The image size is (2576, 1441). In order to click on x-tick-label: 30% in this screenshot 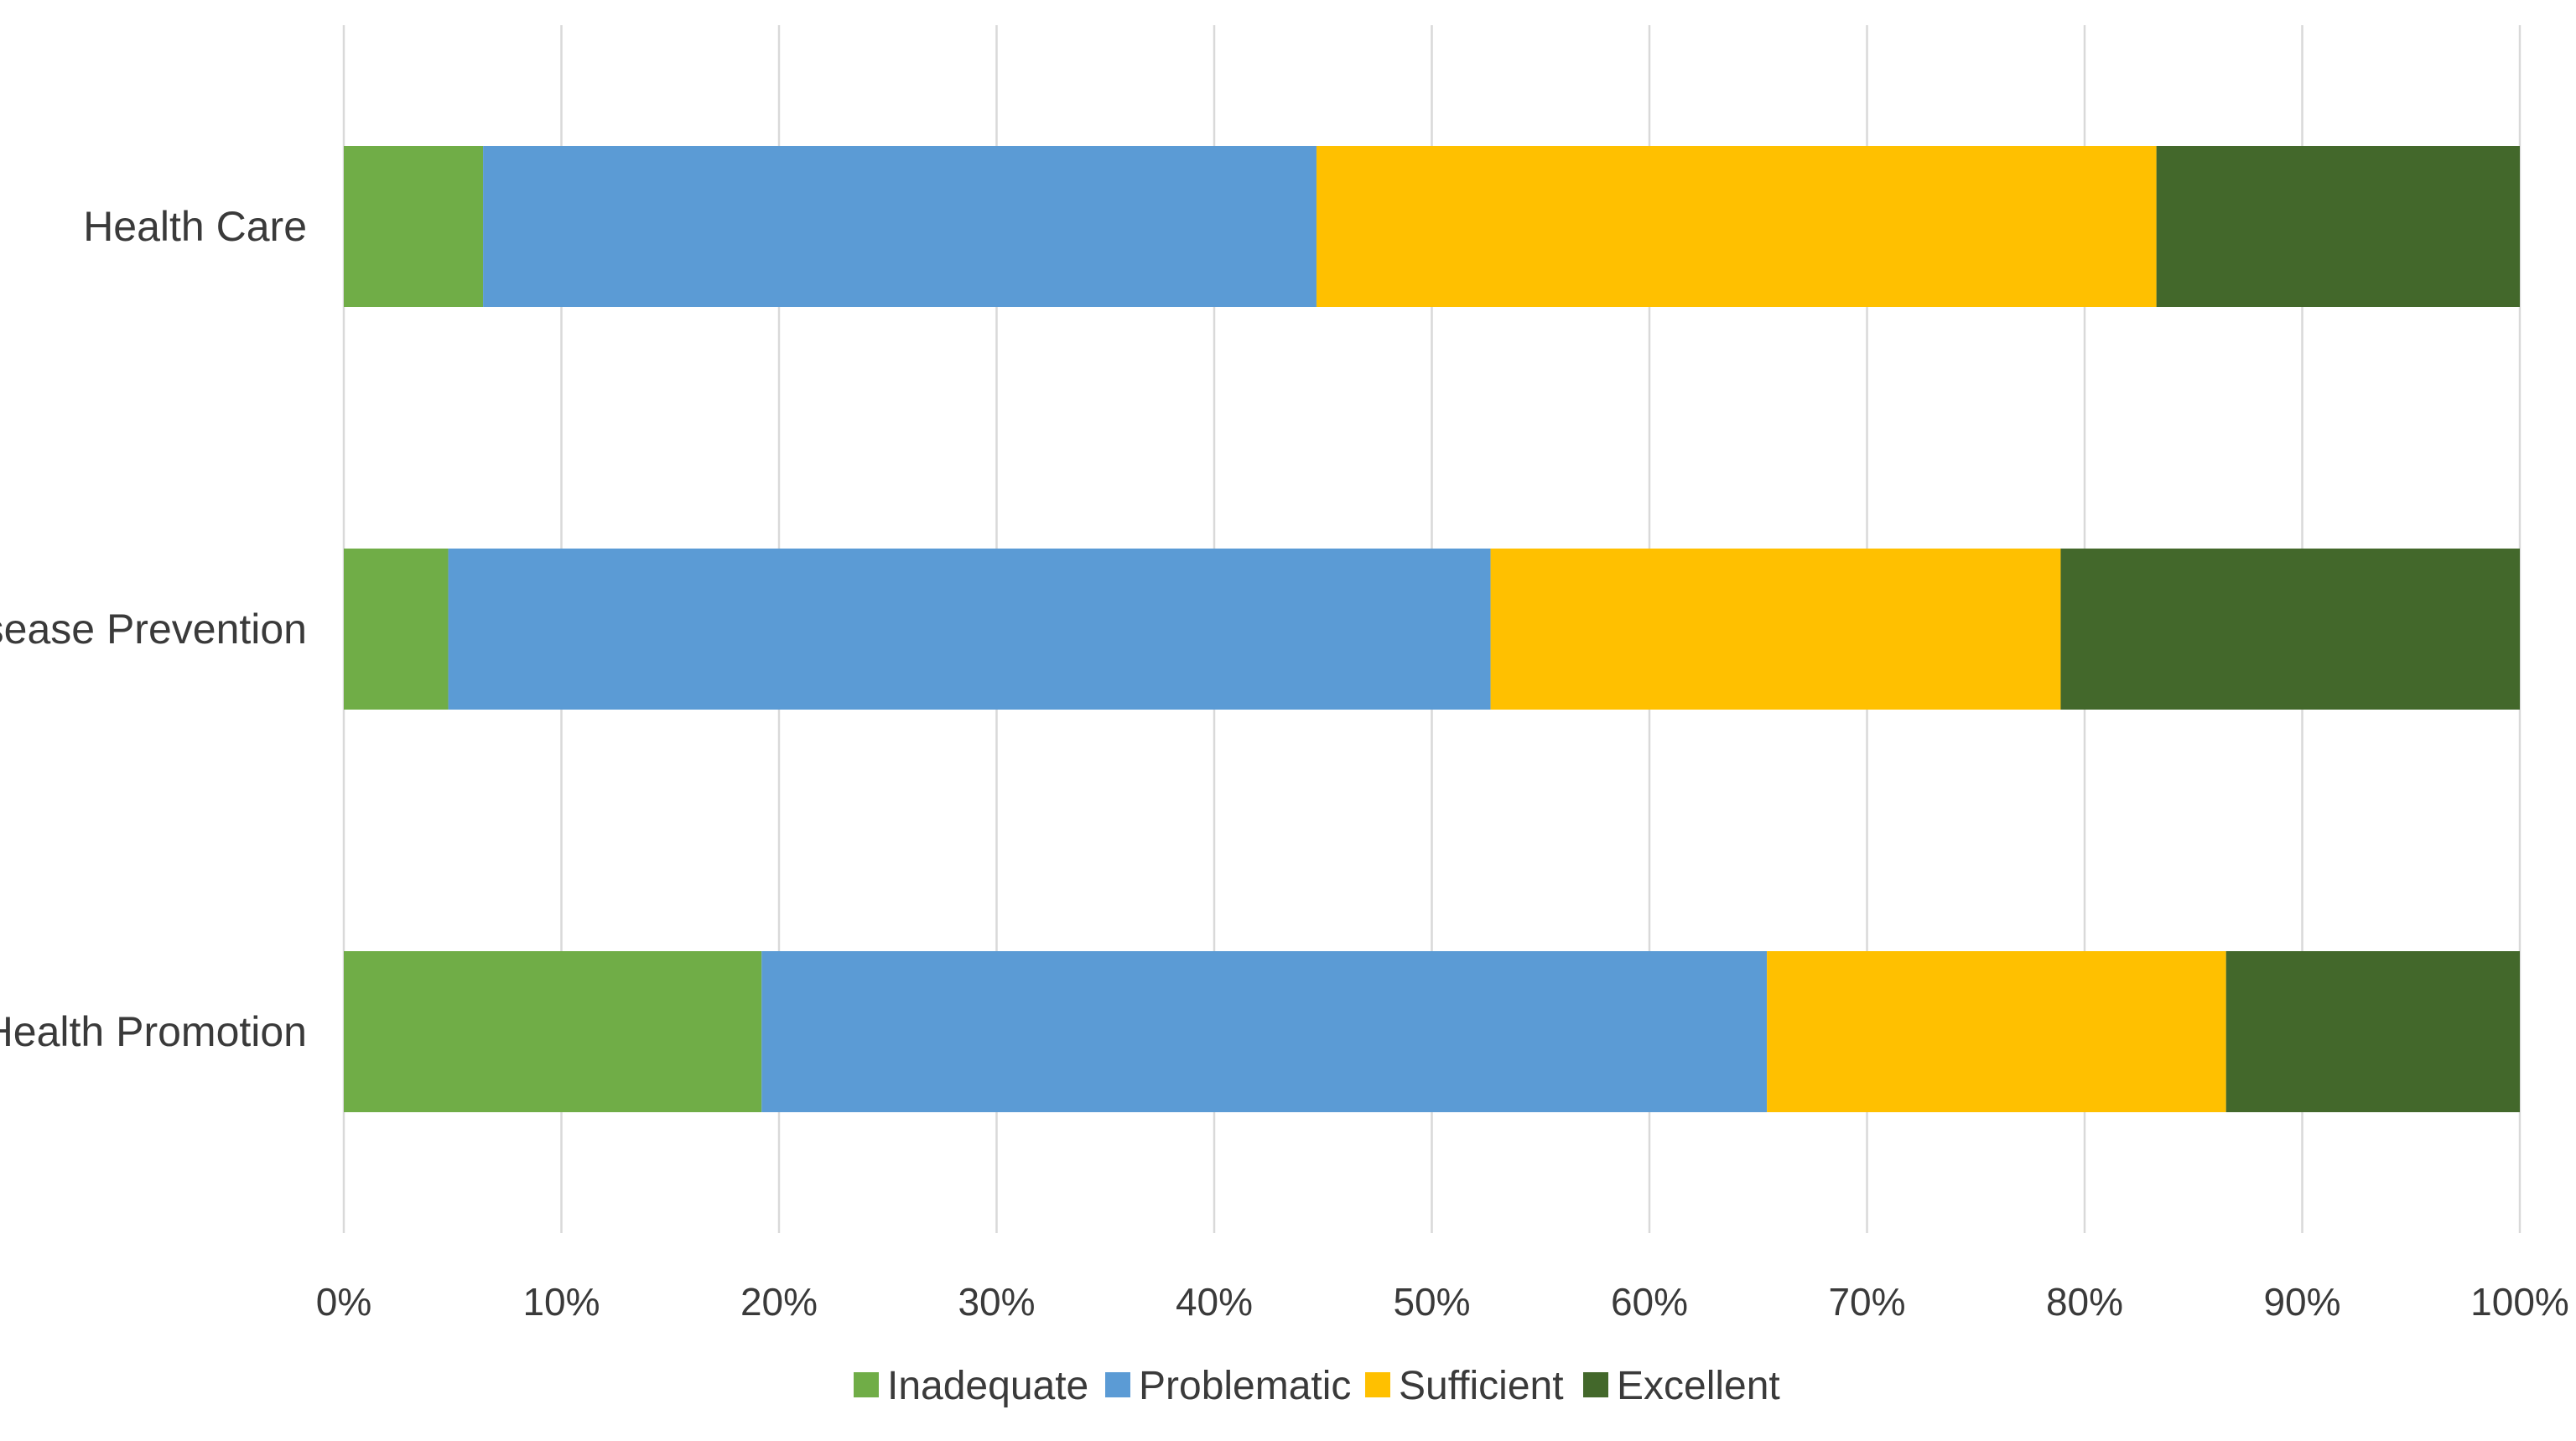, I will do `click(996, 1302)`.